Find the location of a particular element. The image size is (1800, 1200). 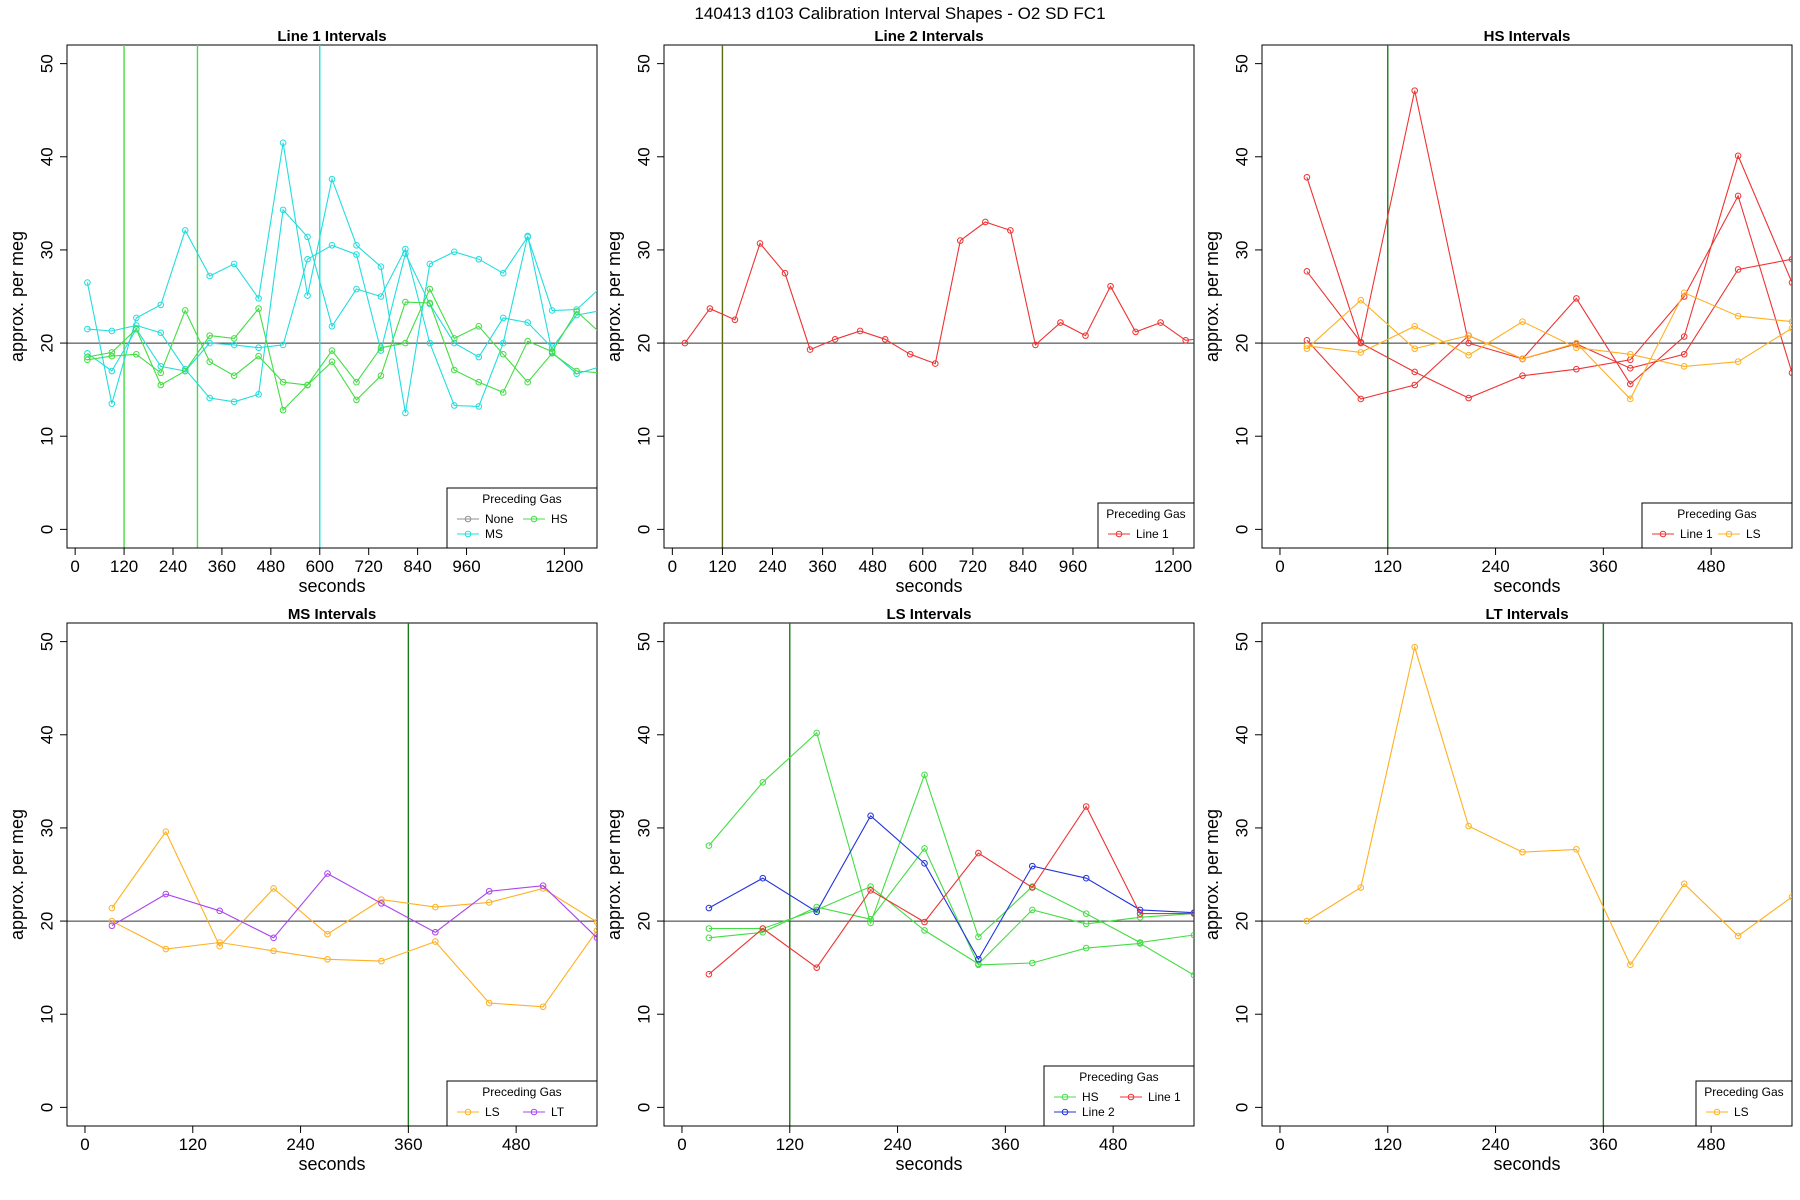

y-tick-label: 20 is located at coordinates (644, 921).